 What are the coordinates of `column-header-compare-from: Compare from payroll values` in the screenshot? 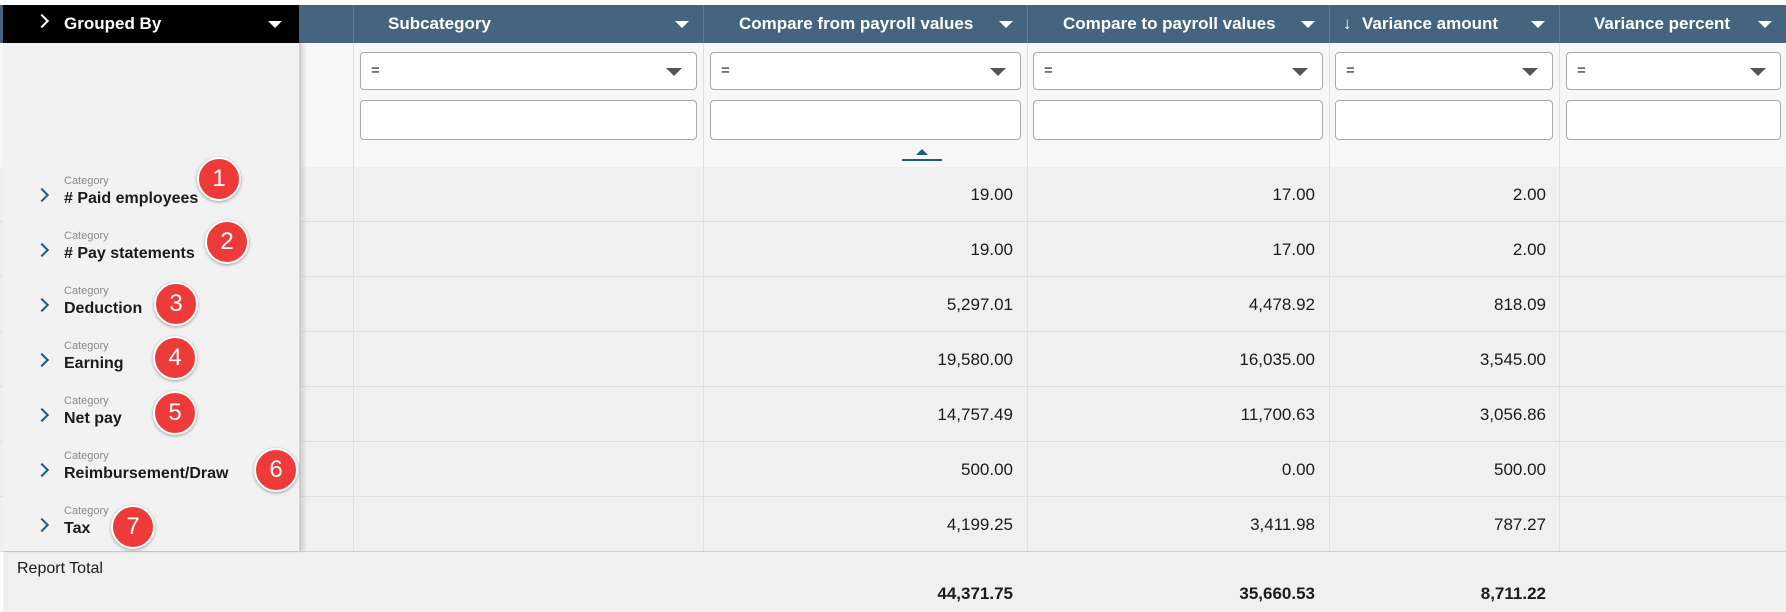 It's located at (865, 24).